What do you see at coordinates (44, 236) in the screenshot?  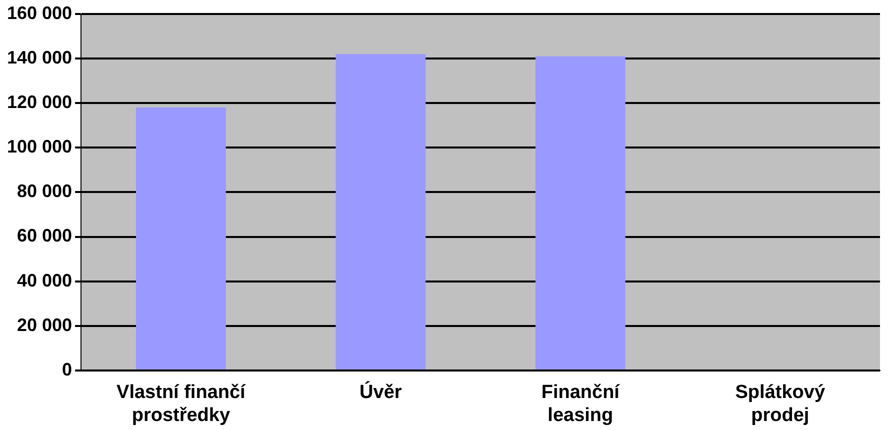 I see `y-tick-label: 60 000` at bounding box center [44, 236].